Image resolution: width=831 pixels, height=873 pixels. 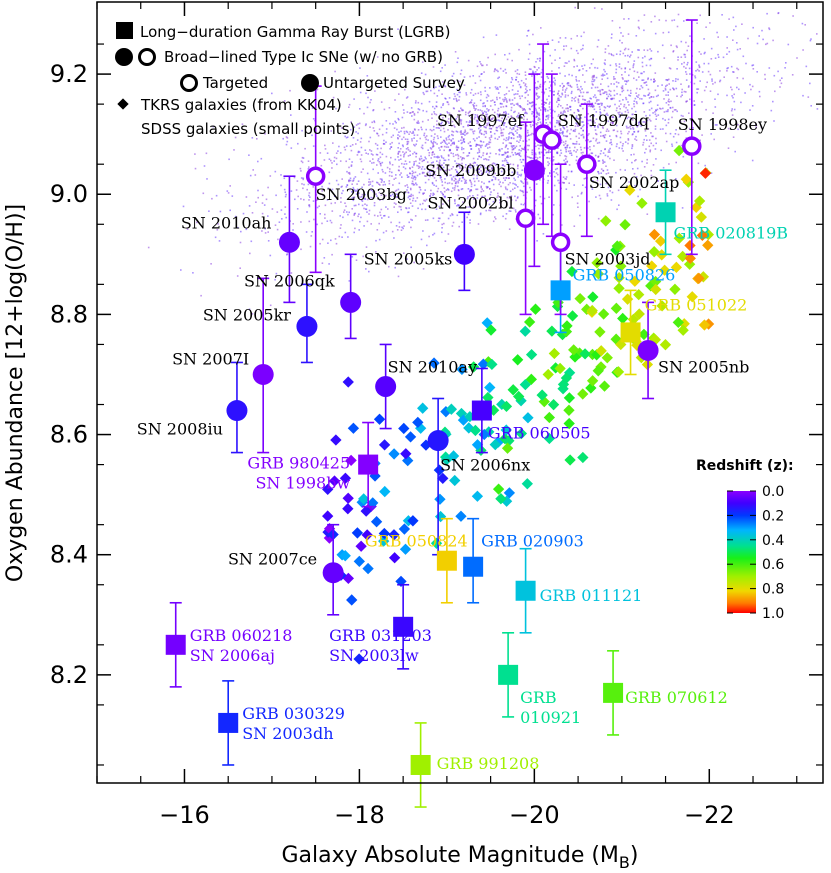 What do you see at coordinates (608, 258) in the screenshot?
I see `sn-label: SN 2003jd` at bounding box center [608, 258].